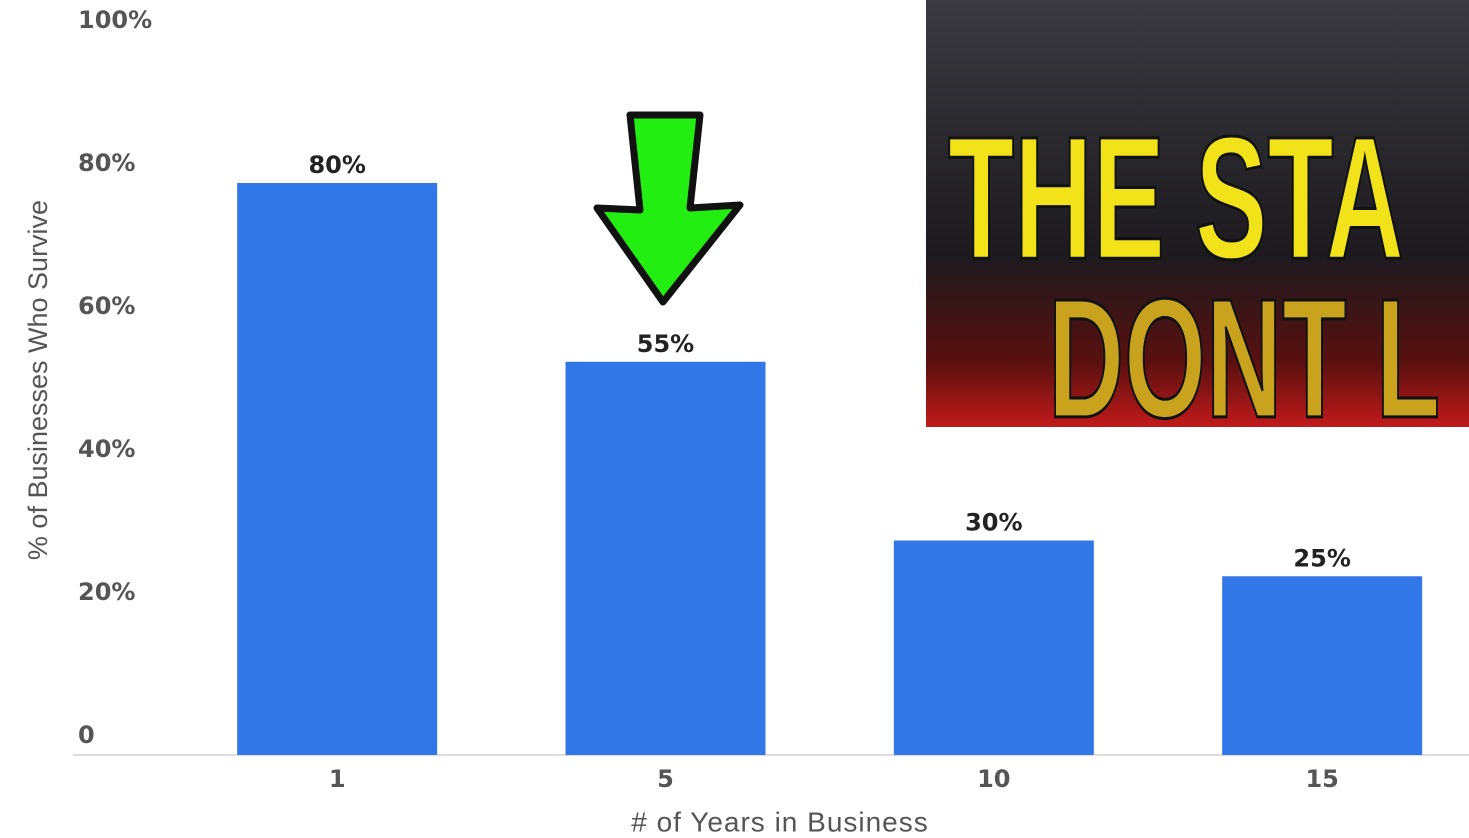  I want to click on x-tick-label: 15, so click(1321, 779).